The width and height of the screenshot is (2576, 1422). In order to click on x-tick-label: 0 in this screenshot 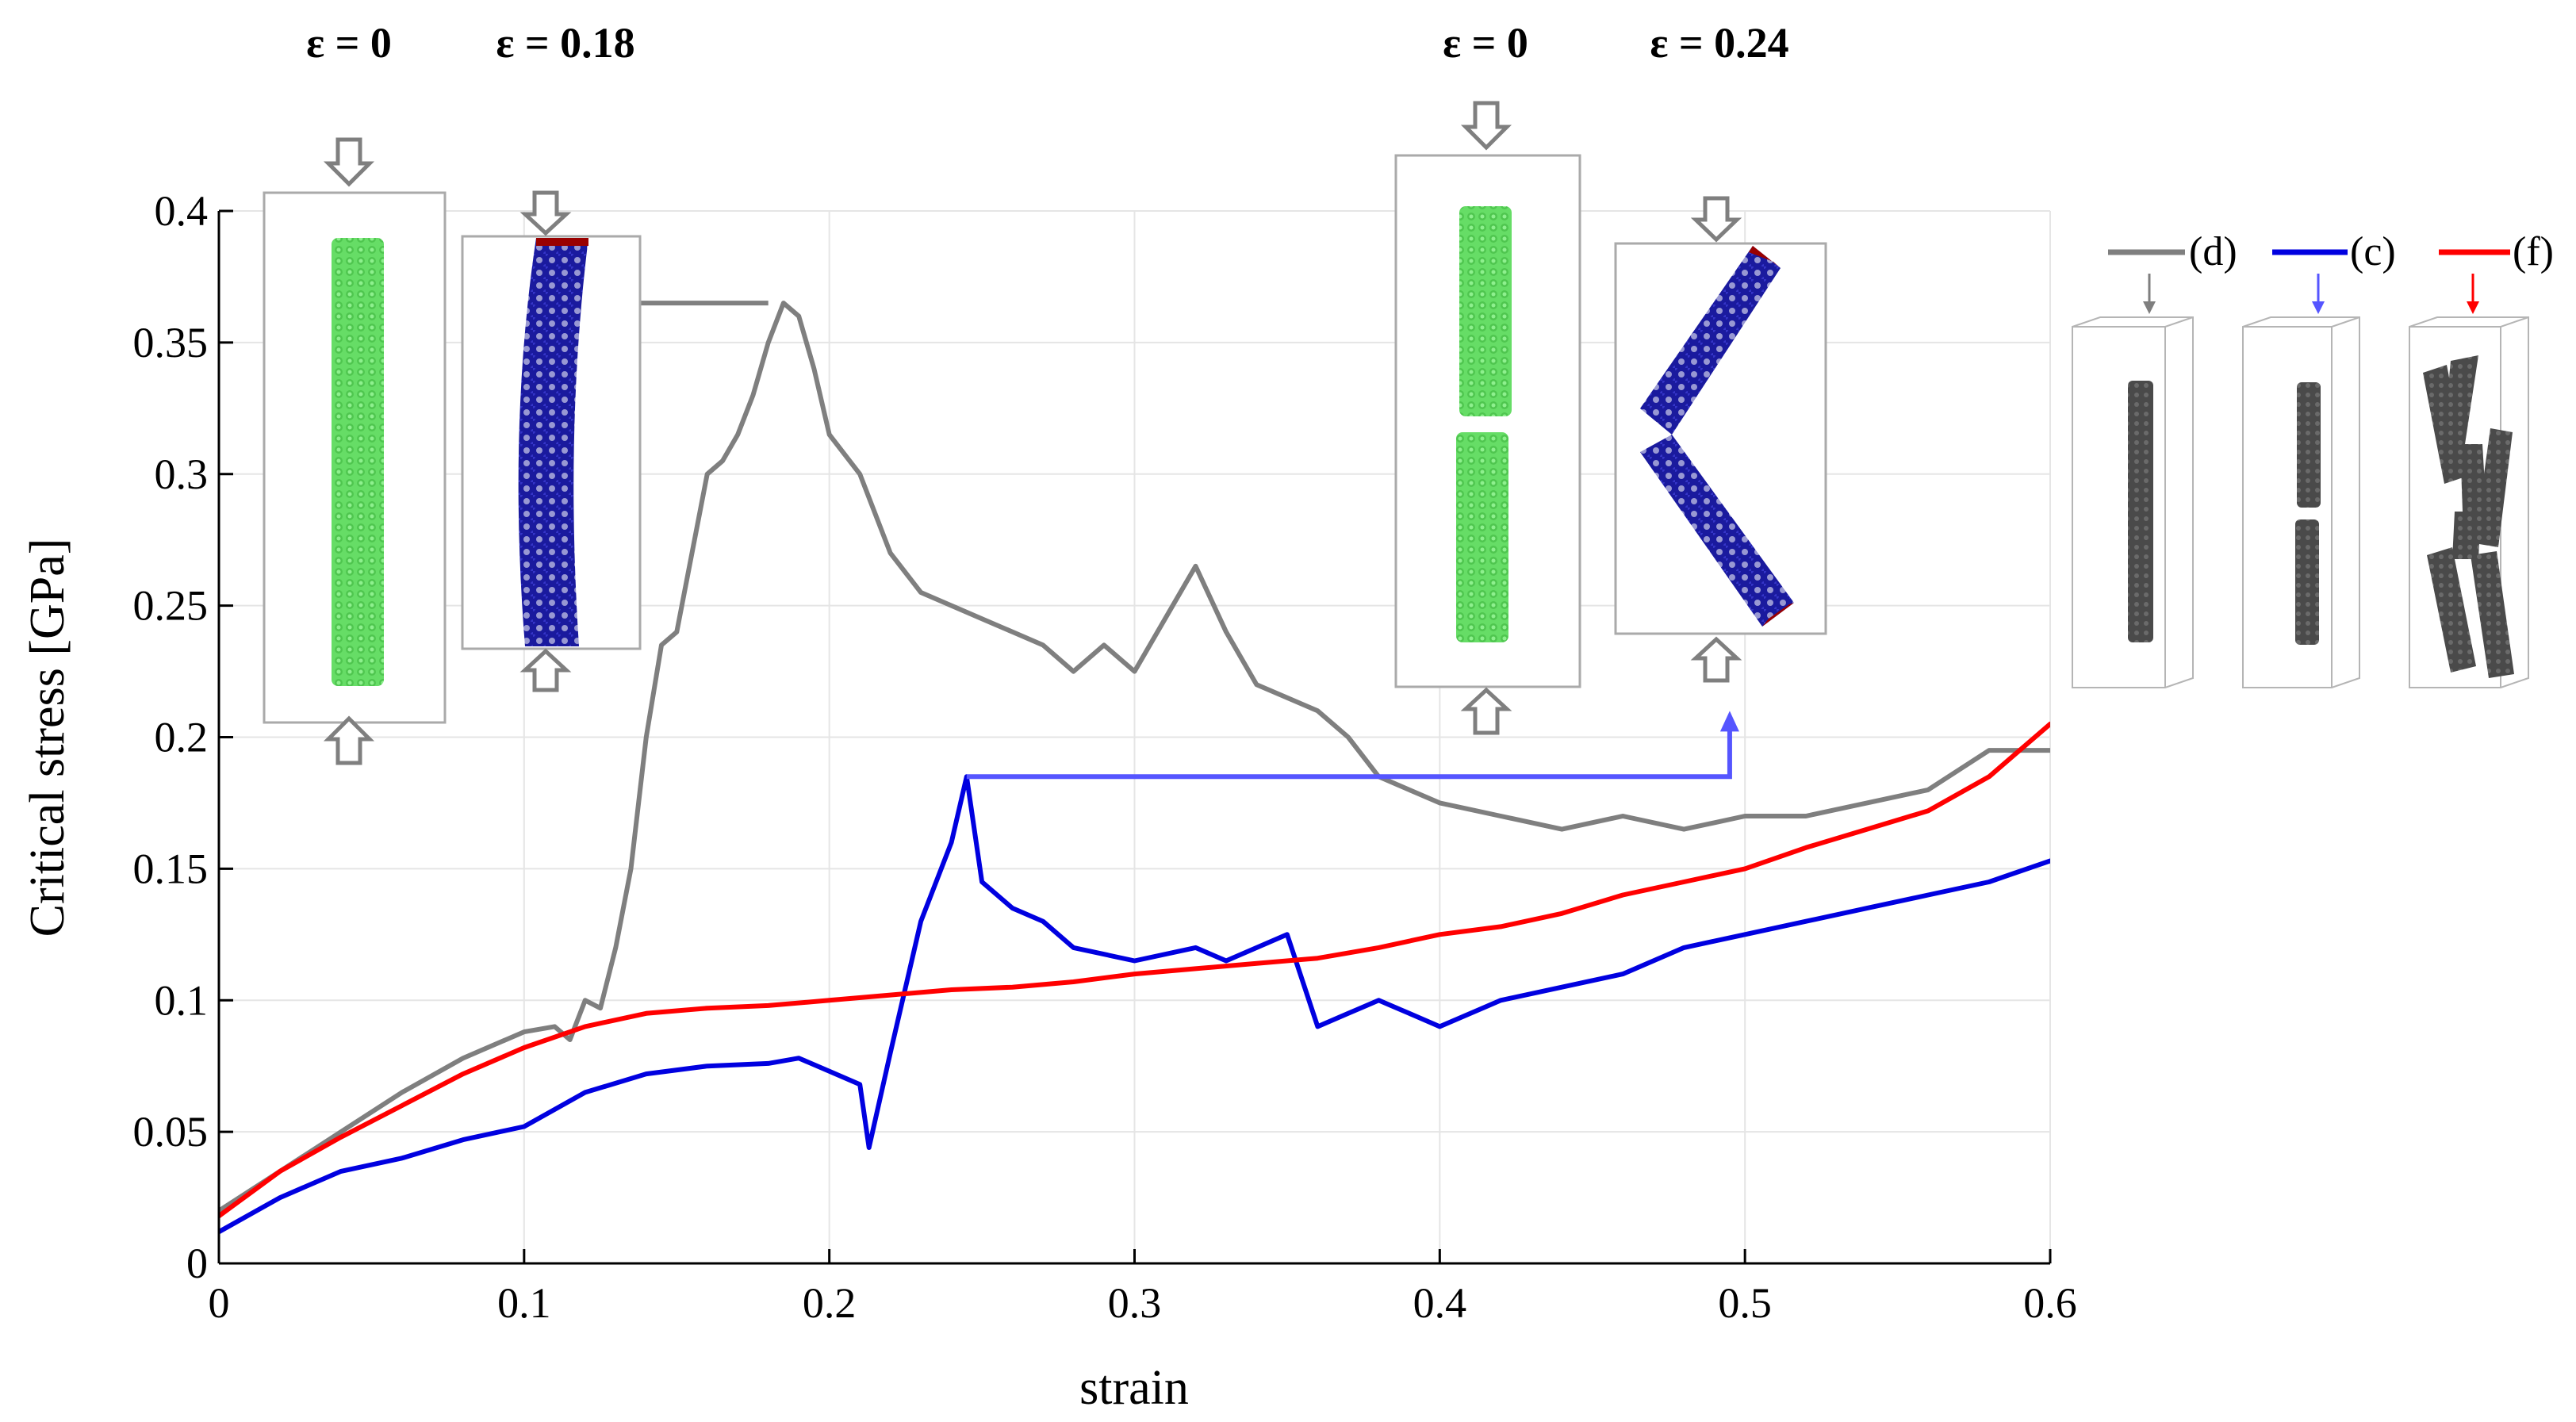, I will do `click(219, 1303)`.